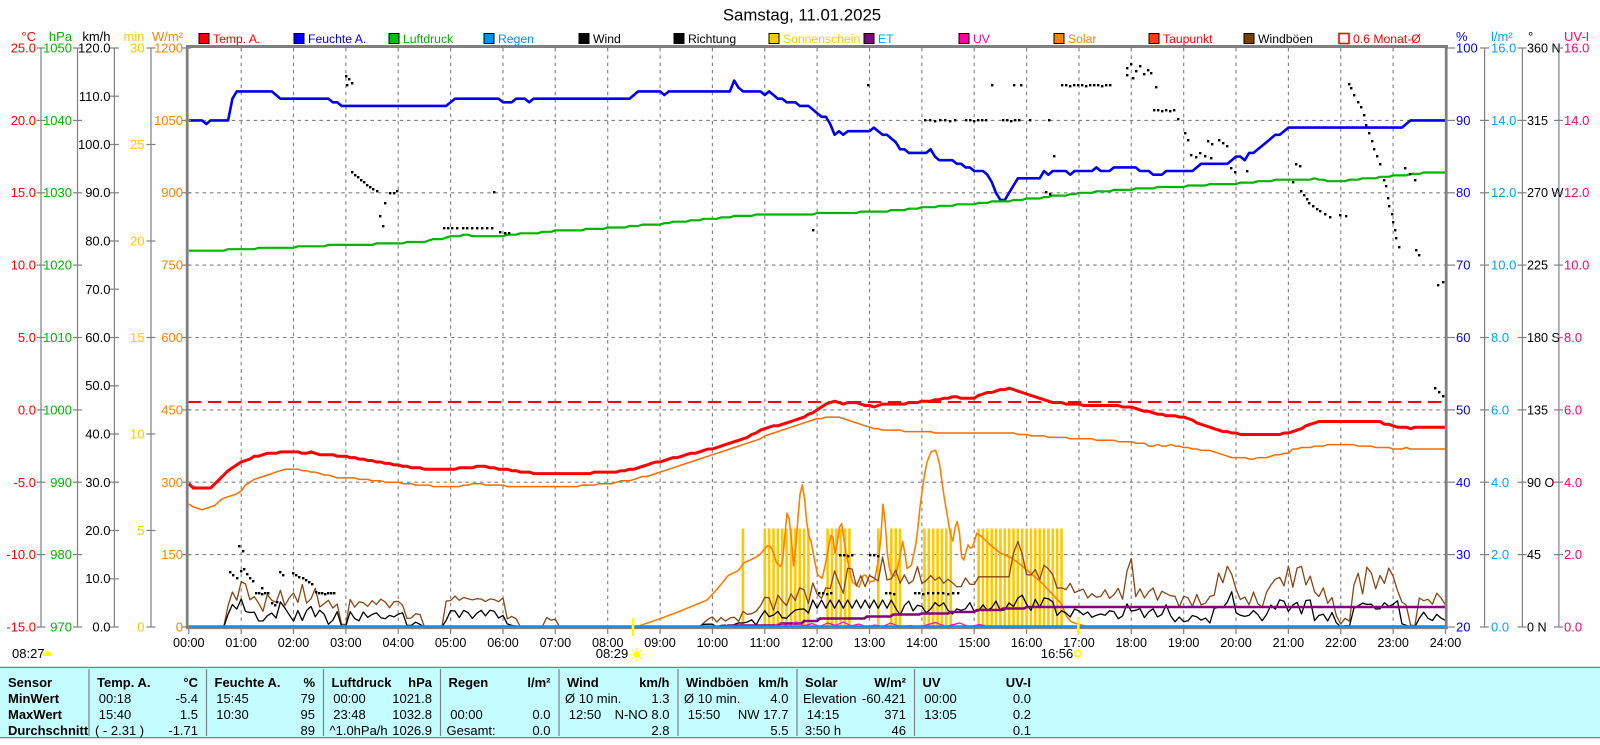 The image size is (1600, 745). Describe the element at coordinates (516, 39) in the screenshot. I see `svg-text: Regen` at that location.